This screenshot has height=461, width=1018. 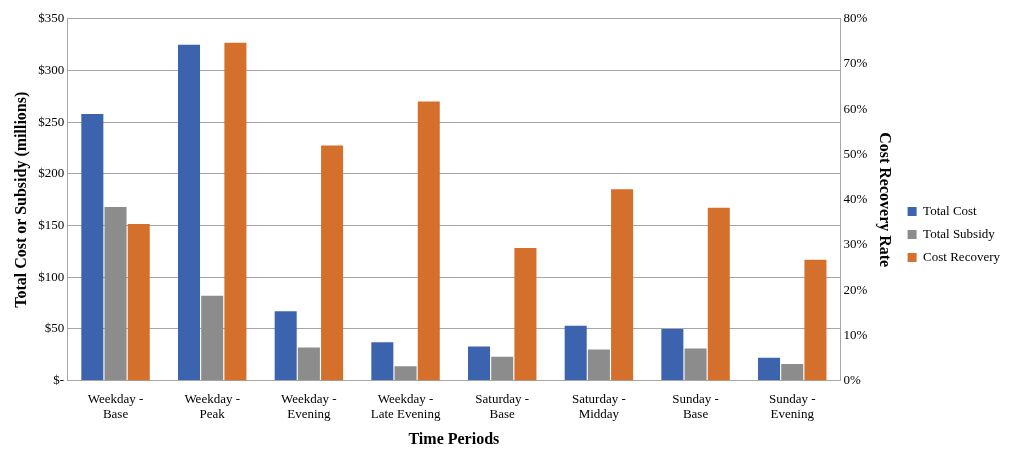 I want to click on y2-tick-label: 10%, so click(x=855, y=334).